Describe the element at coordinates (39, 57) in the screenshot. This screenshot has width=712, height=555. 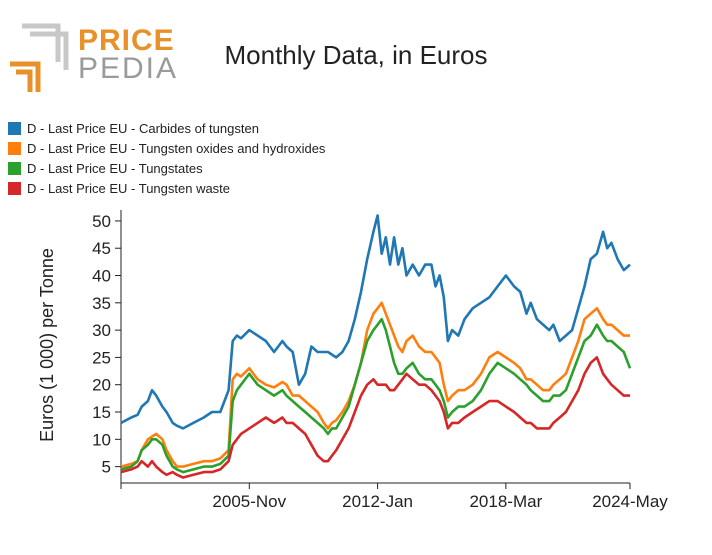
I see `pricepedia-logo-mark` at that location.